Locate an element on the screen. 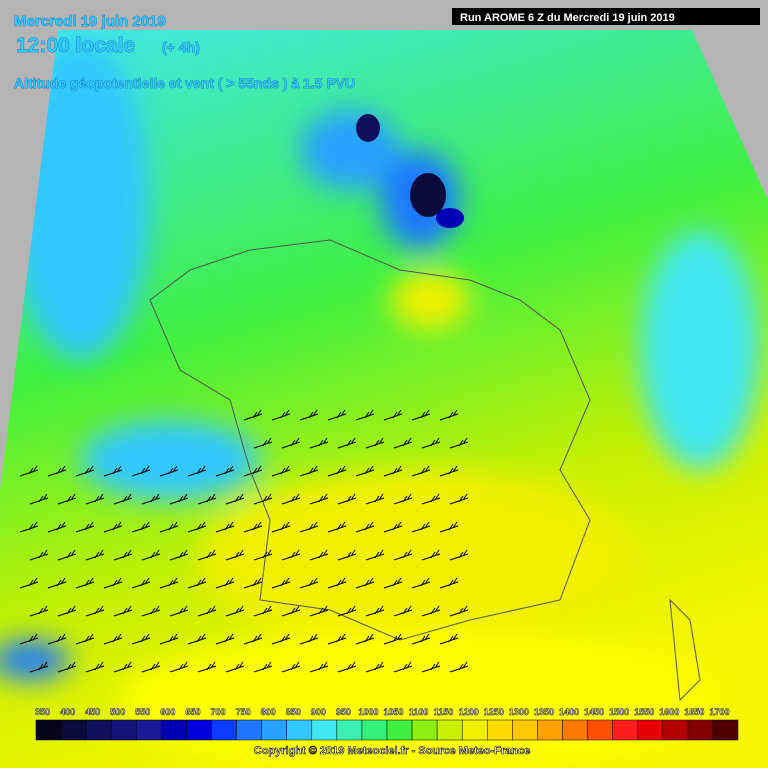 Image resolution: width=768 pixels, height=773 pixels. legend-label: 800 is located at coordinates (268, 712).